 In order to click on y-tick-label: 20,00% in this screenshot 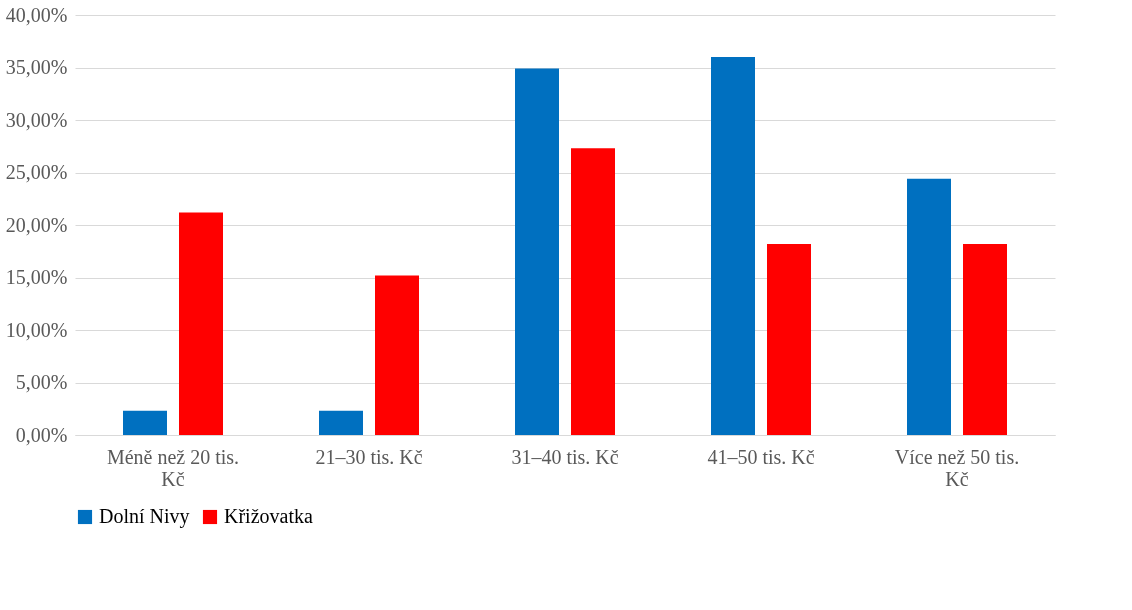, I will do `click(36, 224)`.